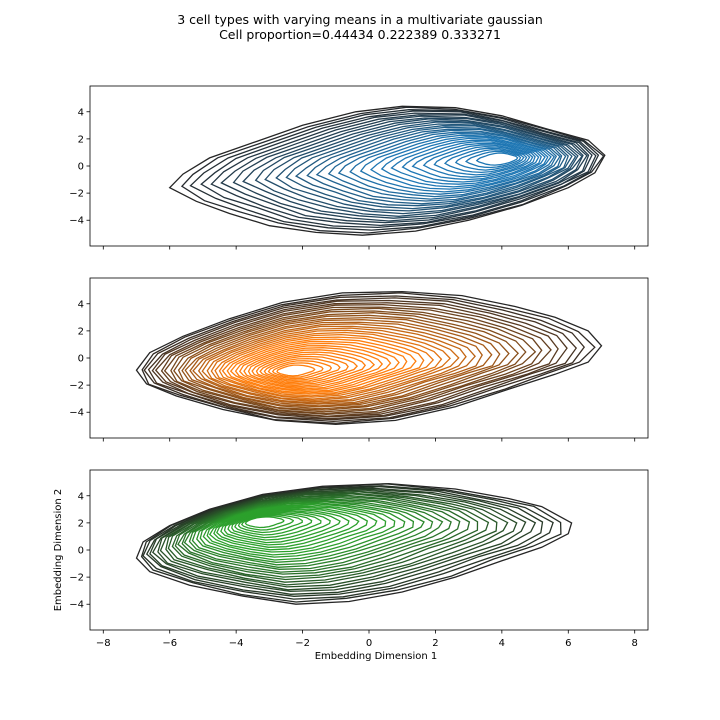 The height and width of the screenshot is (720, 720). Describe the element at coordinates (58, 550) in the screenshot. I see `y-axis-label: Embedding Dimension 2` at that location.